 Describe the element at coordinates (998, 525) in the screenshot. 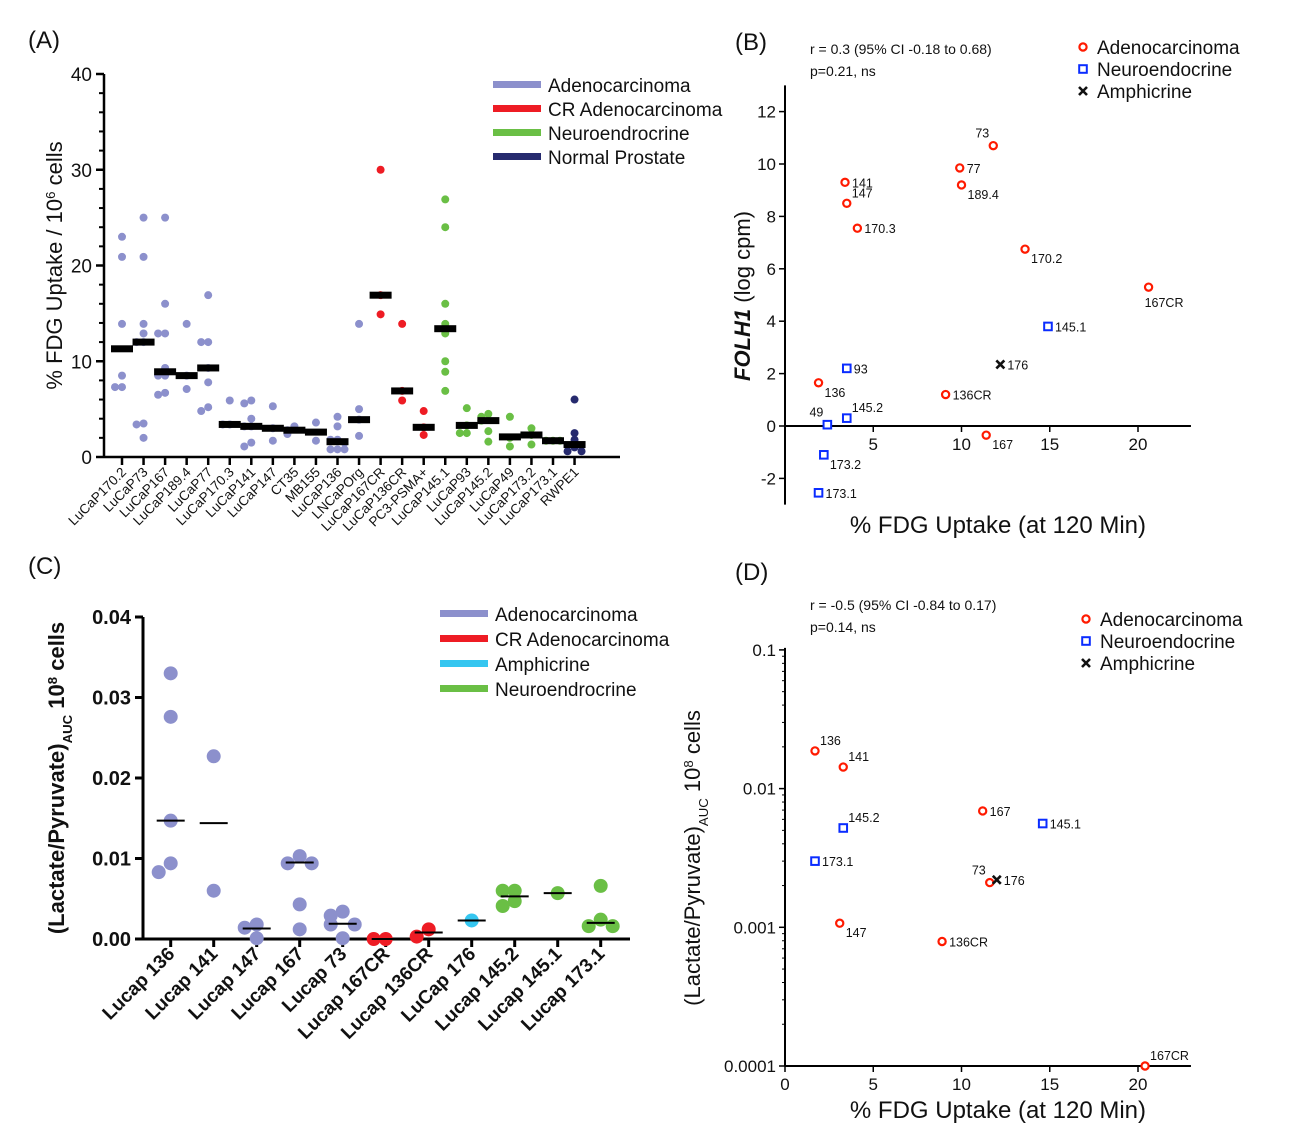

I see `x-axis-label: % FDG Uptake (at 120 Min)` at that location.